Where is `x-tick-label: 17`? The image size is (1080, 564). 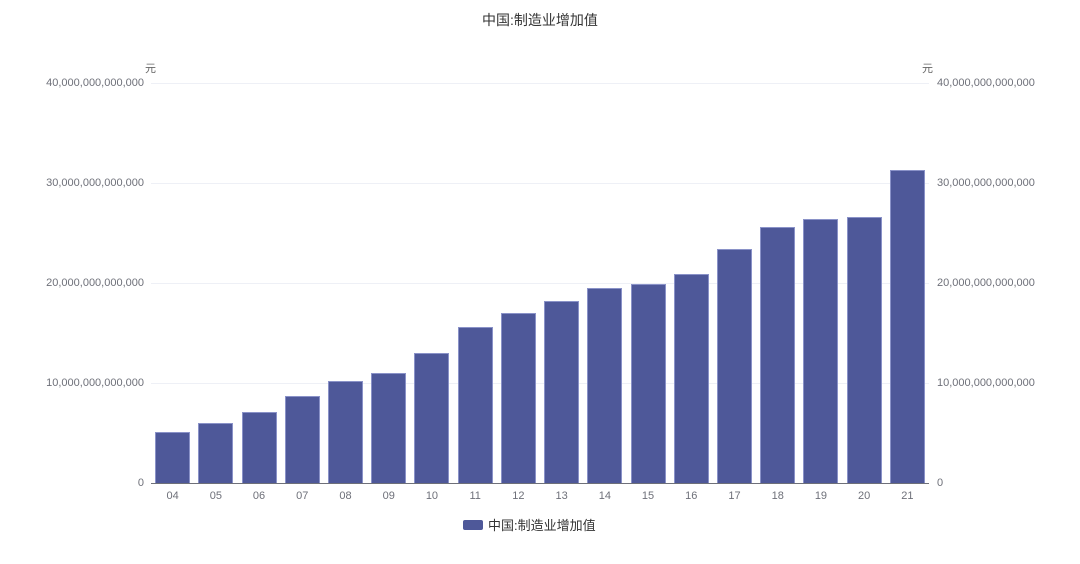
x-tick-label: 17 is located at coordinates (734, 496).